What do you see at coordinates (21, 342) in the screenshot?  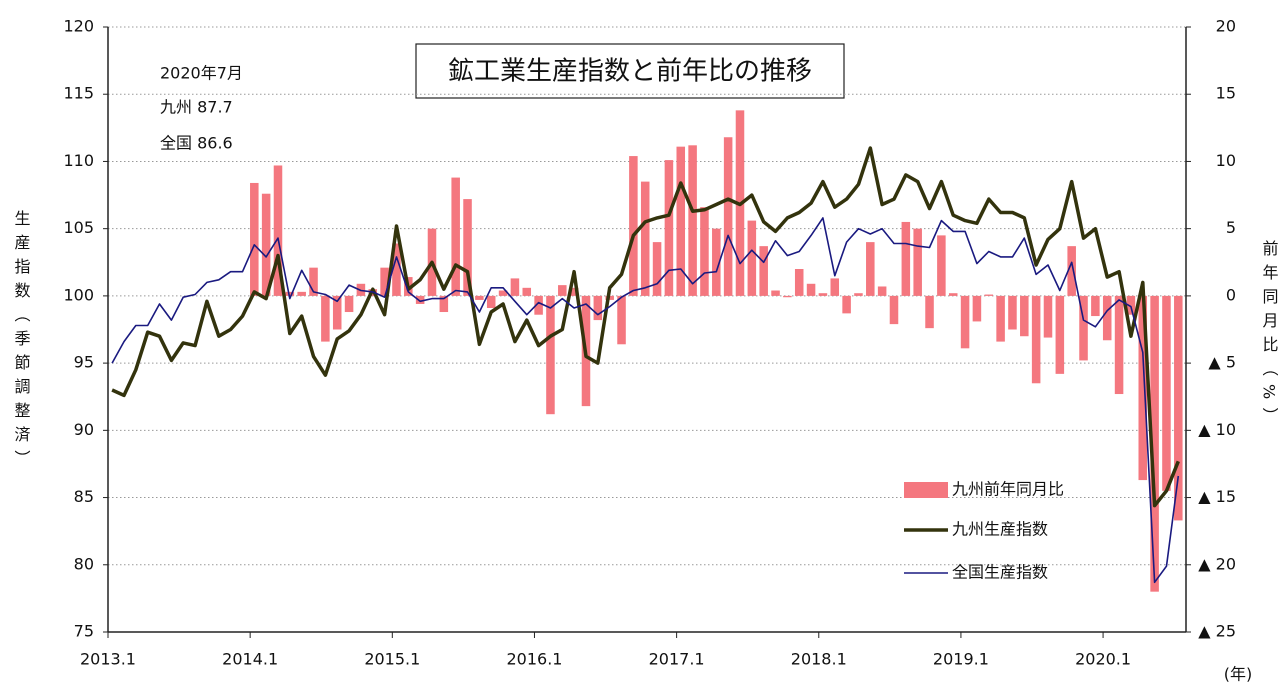 I see `y-axis-label: 生産指数（季節調整済）` at bounding box center [21, 342].